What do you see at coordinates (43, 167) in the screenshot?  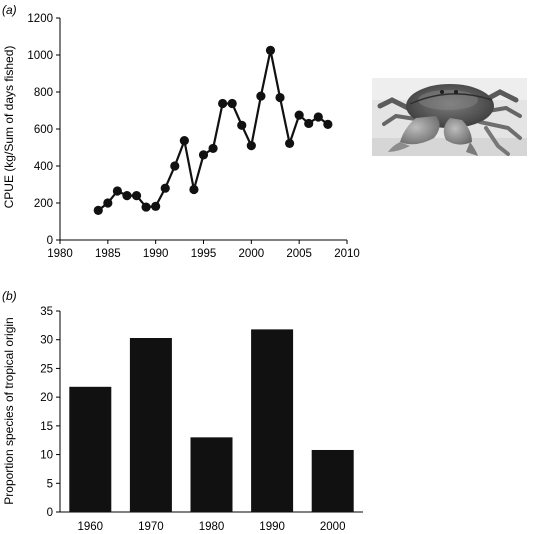 I see `panel-a-y-tick-label: 400` at bounding box center [43, 167].